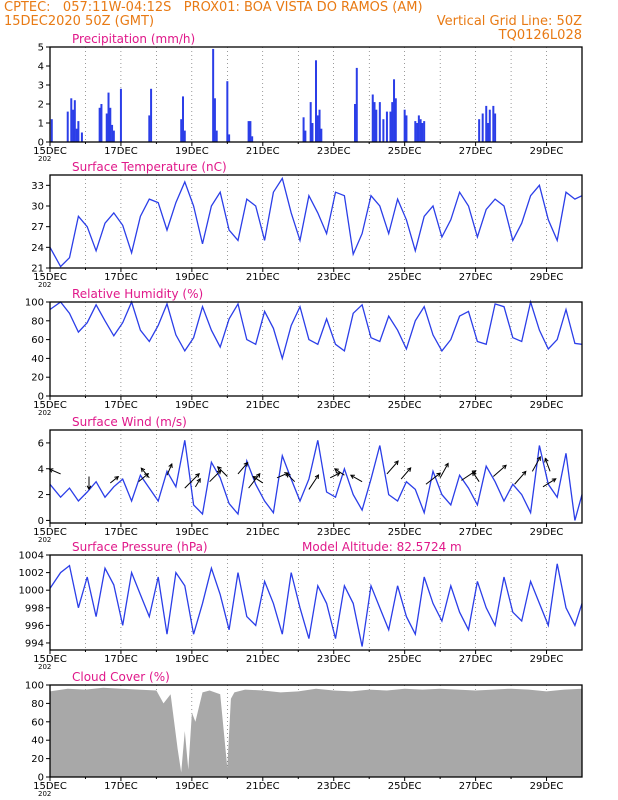  Describe the element at coordinates (37, 207) in the screenshot. I see `y-tick-label: 30` at that location.